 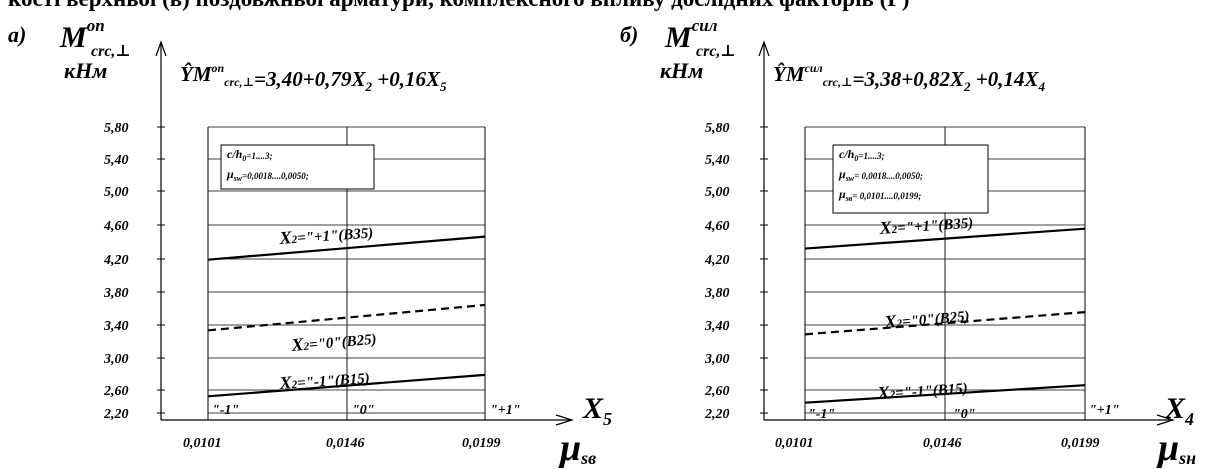 What do you see at coordinates (116, 260) in the screenshot?
I see `y-tick-label: 4,20` at bounding box center [116, 260].